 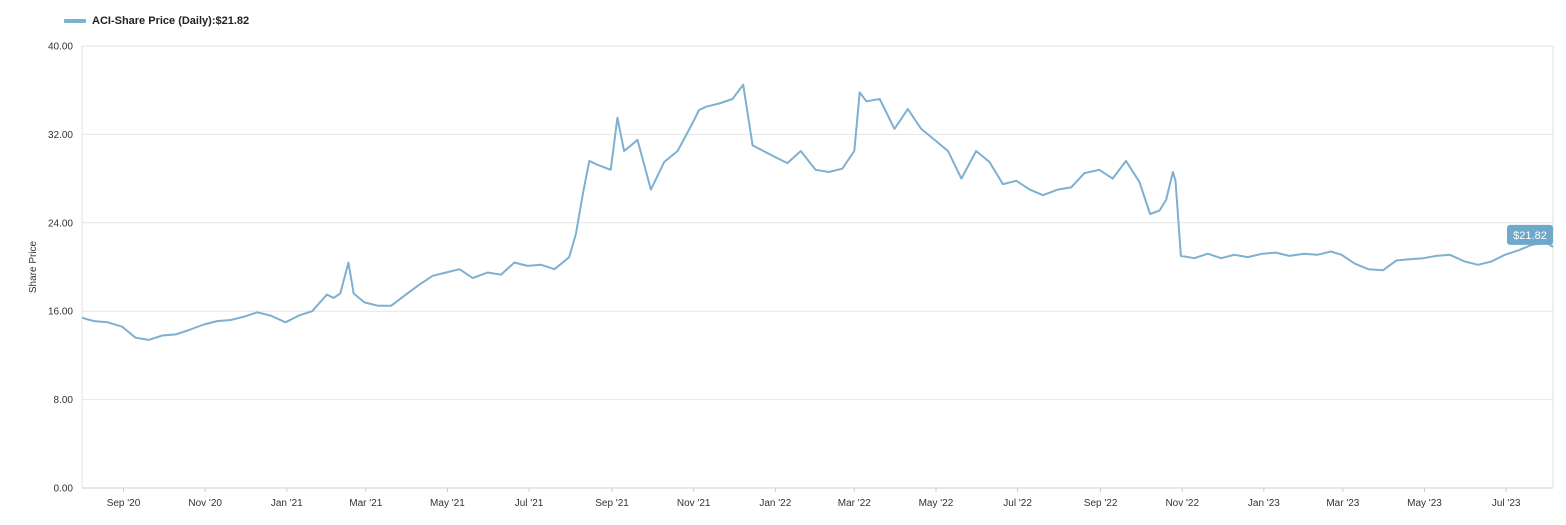 I want to click on y-axis-title: Share Price, so click(x=33, y=266).